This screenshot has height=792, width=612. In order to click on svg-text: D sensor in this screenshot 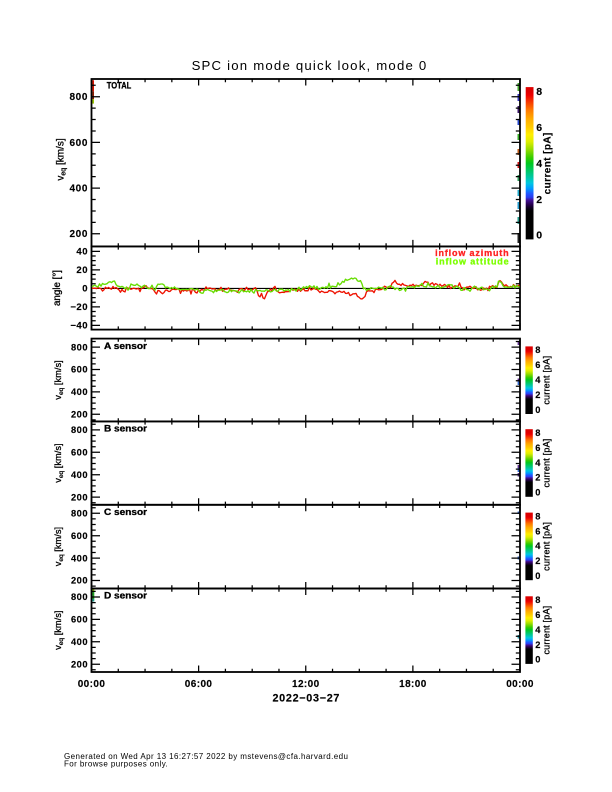, I will do `click(126, 596)`.